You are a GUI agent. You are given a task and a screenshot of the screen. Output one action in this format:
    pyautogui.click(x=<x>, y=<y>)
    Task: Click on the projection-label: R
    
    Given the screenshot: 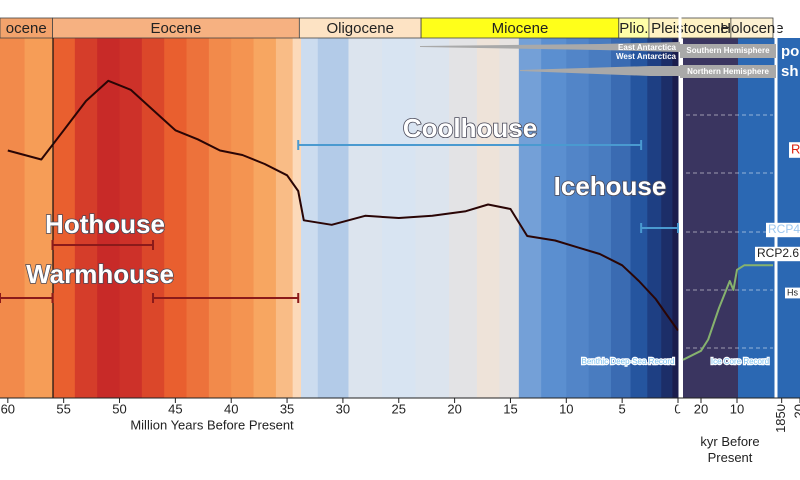 What is the action you would take?
    pyautogui.click(x=795, y=148)
    